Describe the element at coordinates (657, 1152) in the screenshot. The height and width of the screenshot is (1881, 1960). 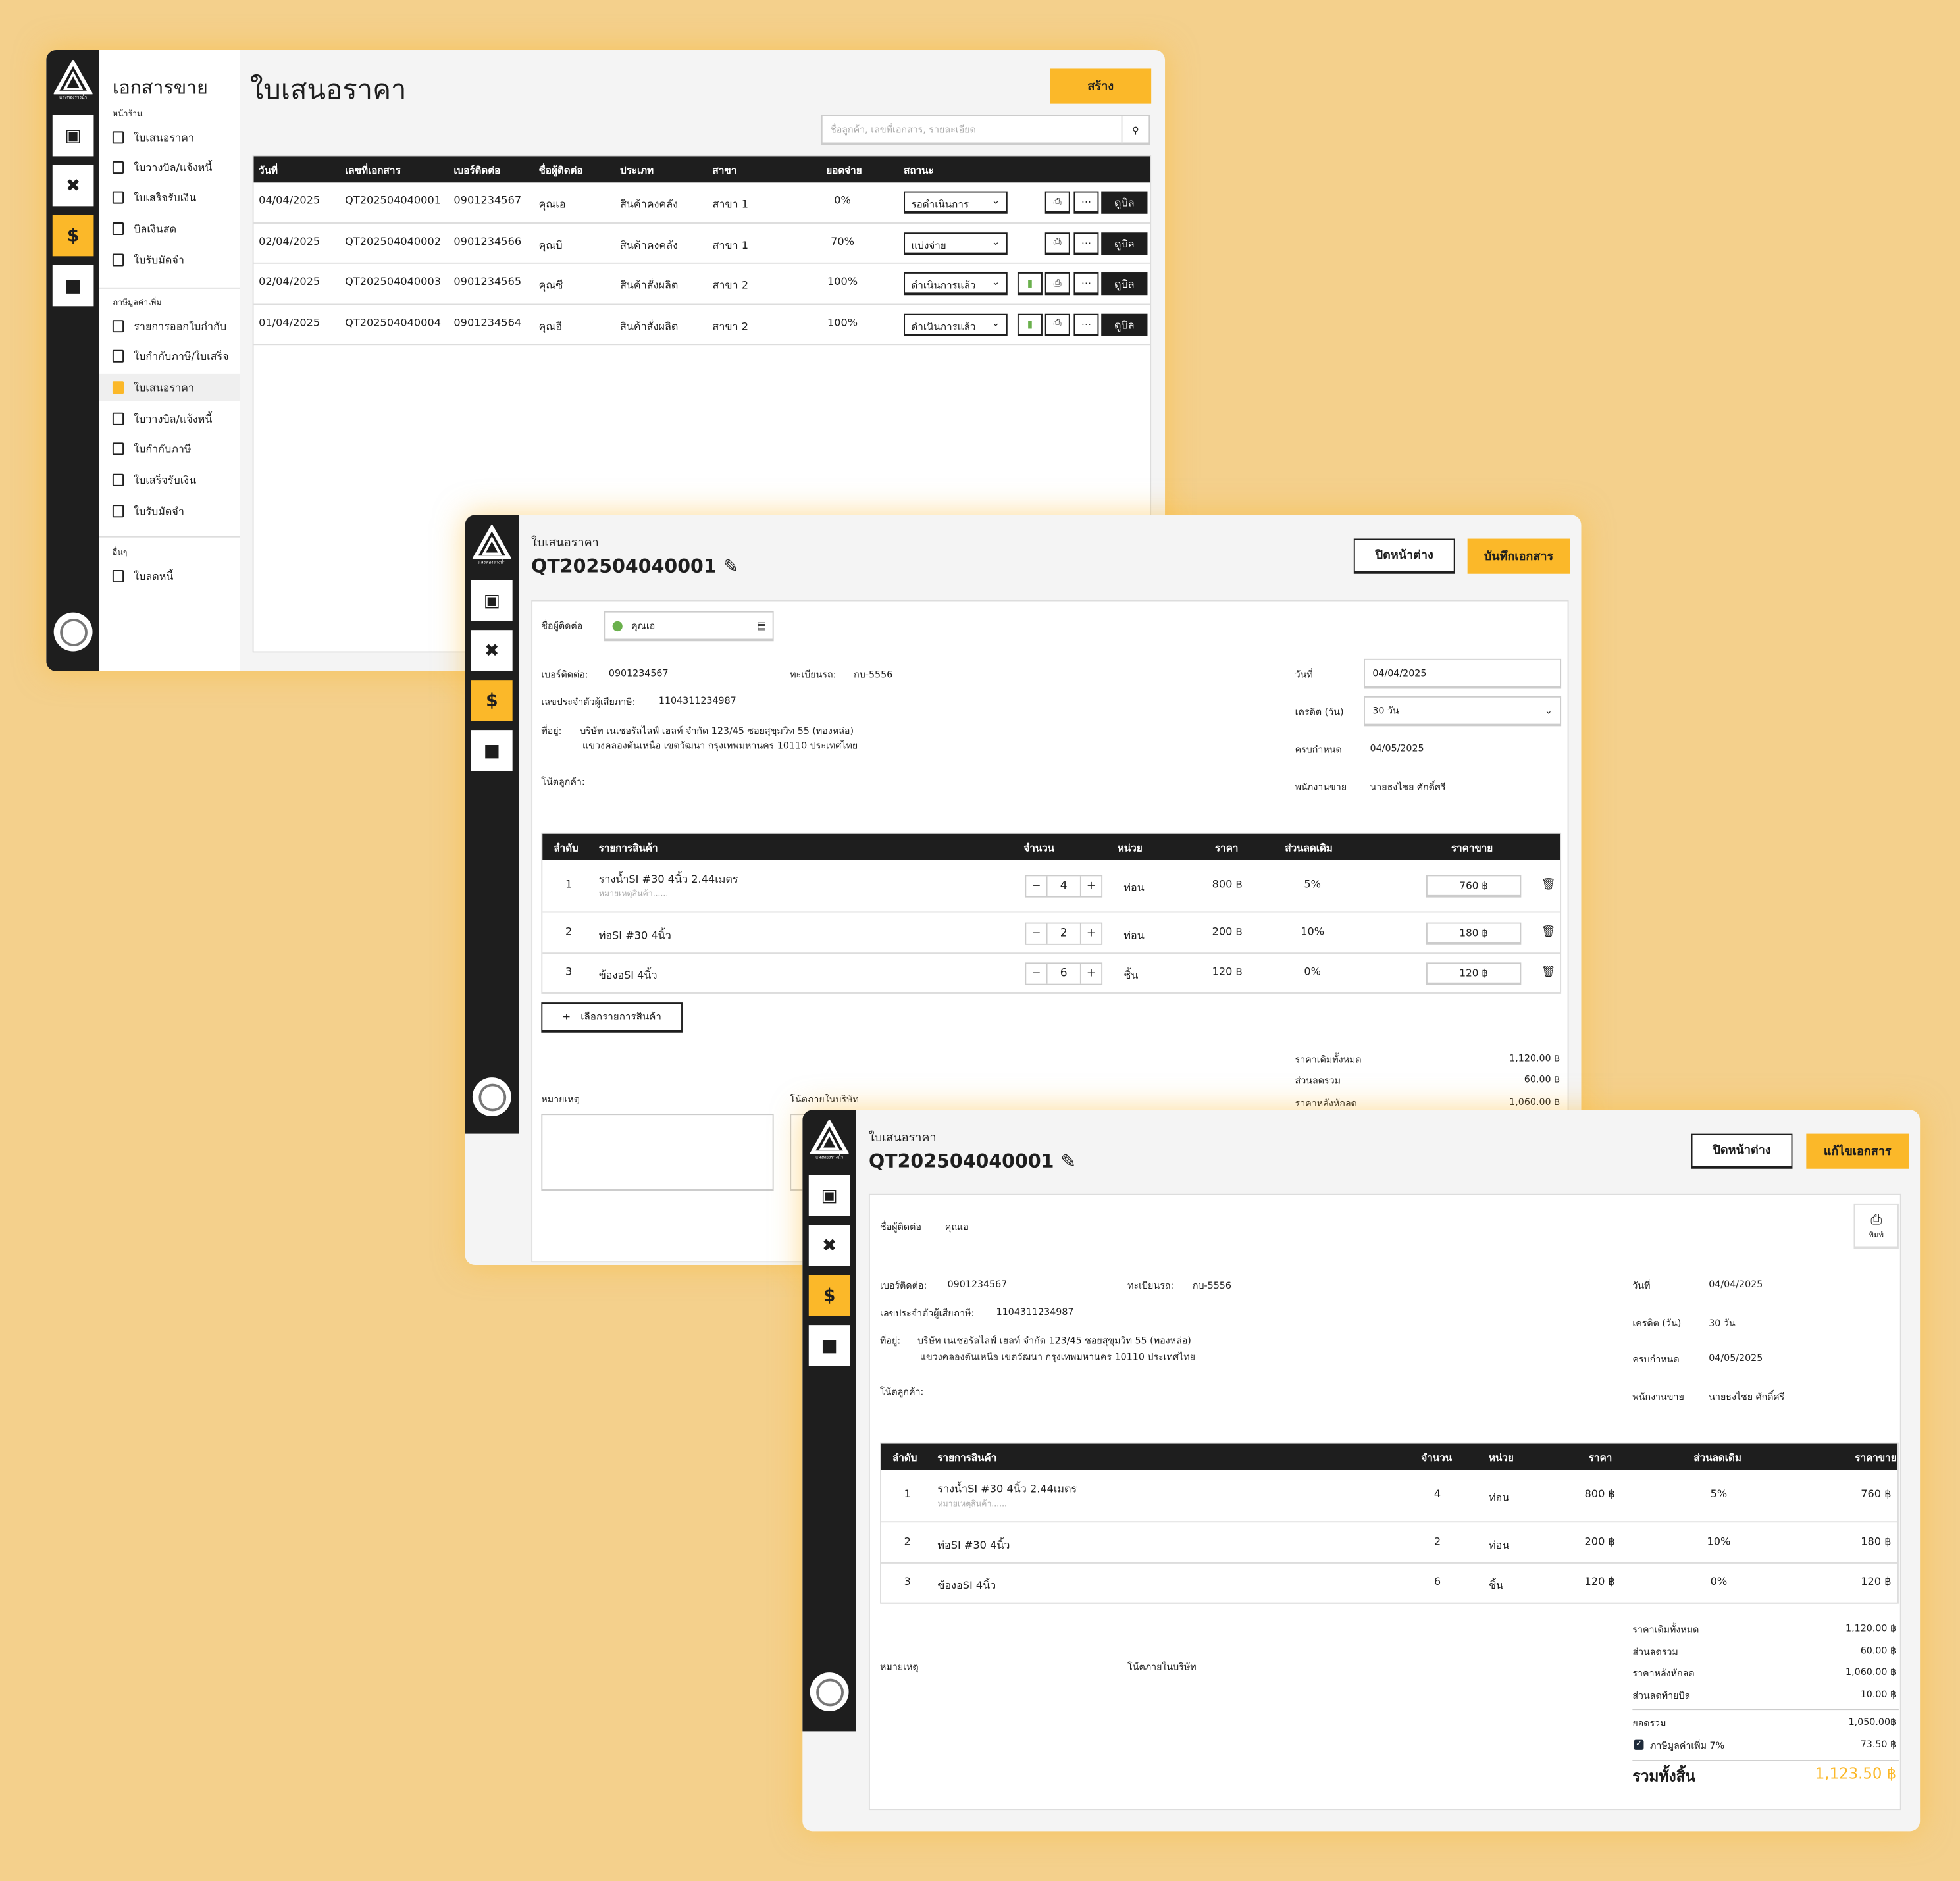
I see `remarks-textarea` at that location.